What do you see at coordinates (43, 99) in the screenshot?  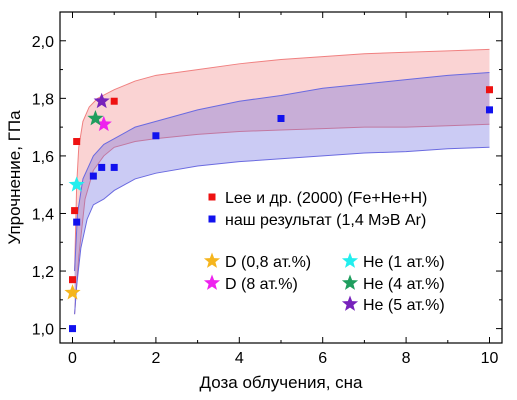 I see `y-tick-label: 1,8` at bounding box center [43, 99].